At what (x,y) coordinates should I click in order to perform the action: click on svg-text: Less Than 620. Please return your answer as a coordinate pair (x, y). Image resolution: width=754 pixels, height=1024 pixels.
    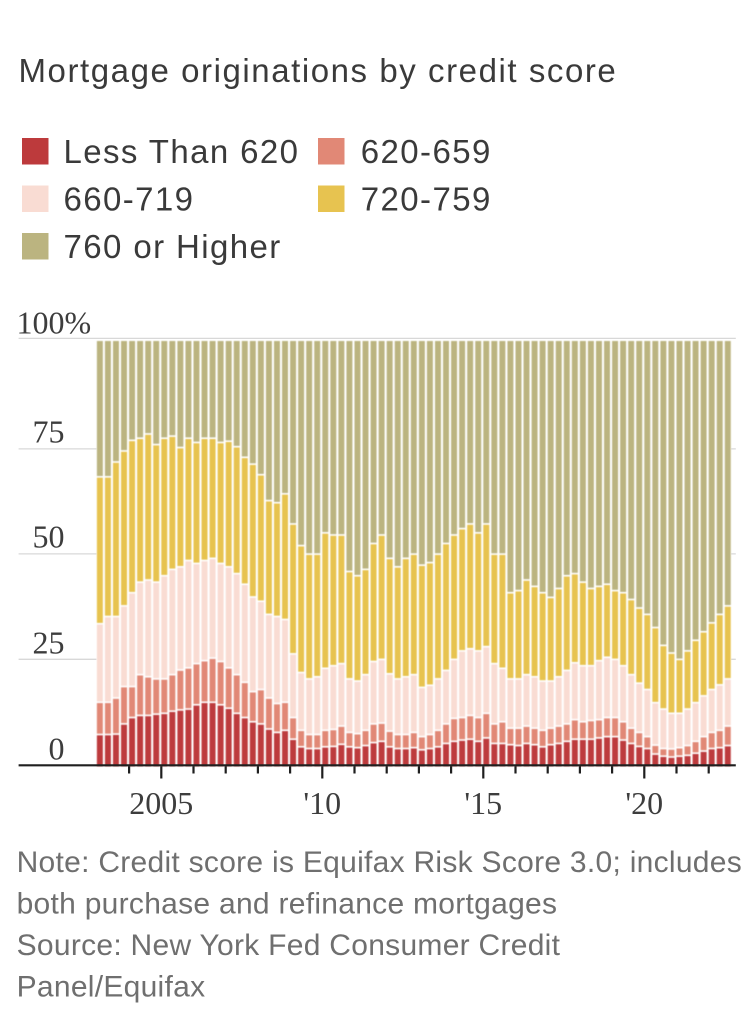
    Looking at the image, I should click on (182, 151).